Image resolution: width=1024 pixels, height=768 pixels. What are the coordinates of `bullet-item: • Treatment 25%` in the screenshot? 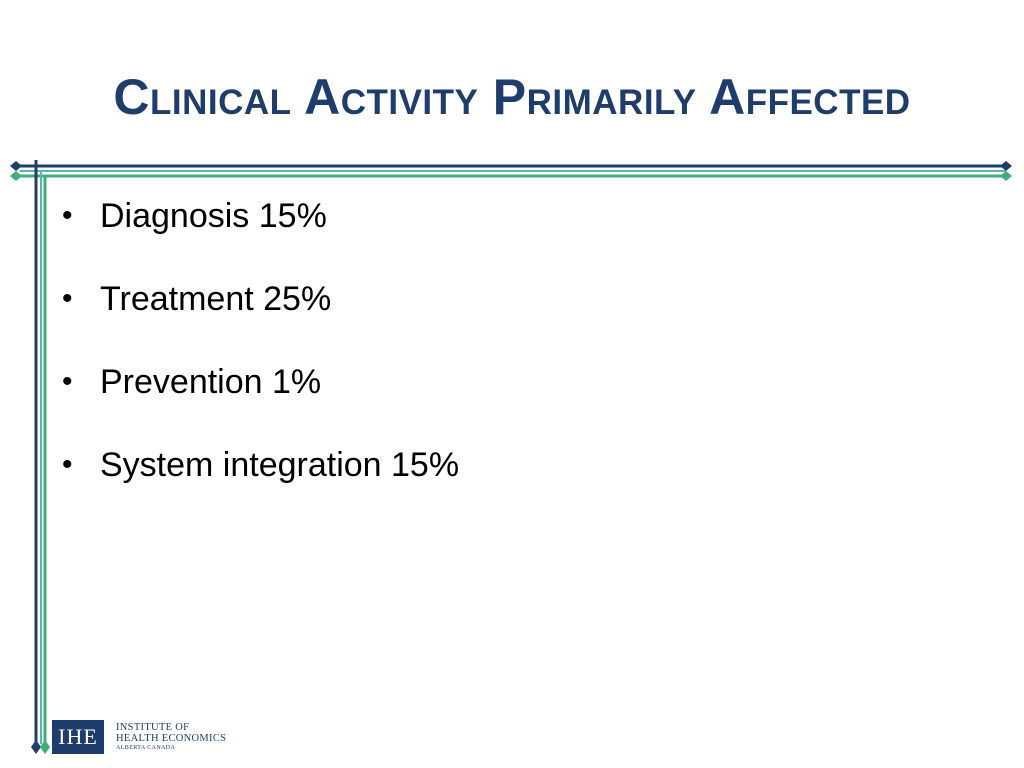 It's located at (260, 314).